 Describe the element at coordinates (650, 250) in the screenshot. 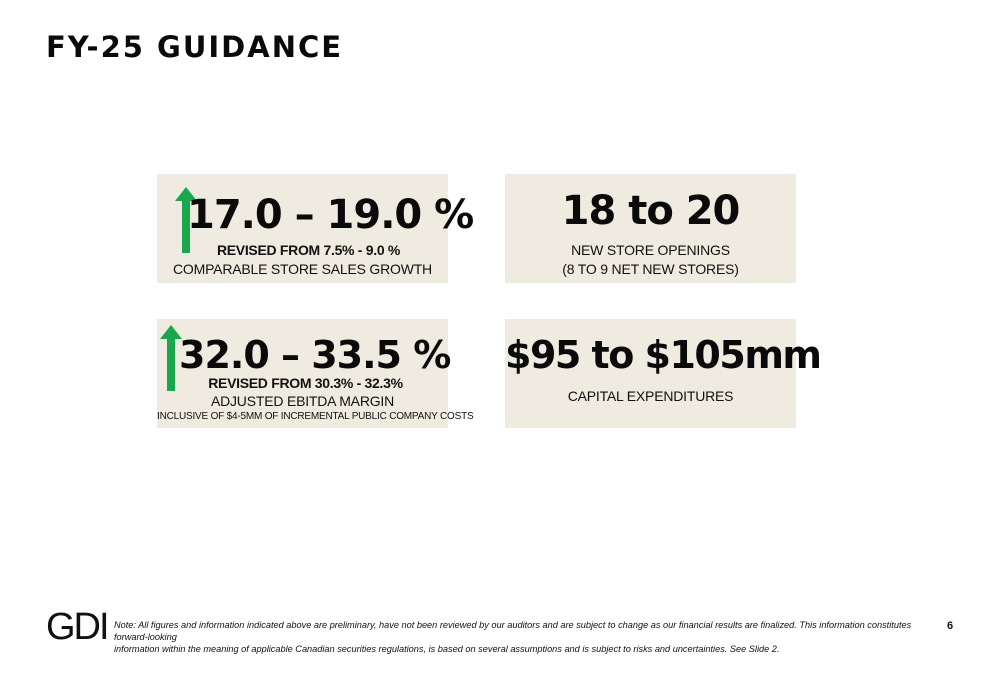

I see `store-openings-label: NEW STORE OPENINGS` at that location.